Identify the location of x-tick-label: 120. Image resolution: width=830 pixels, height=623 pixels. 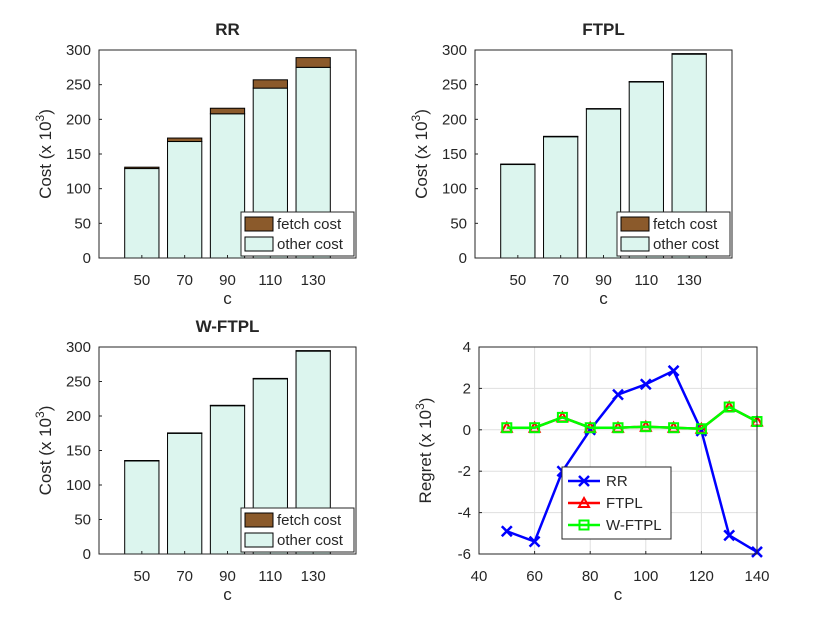
(701, 576).